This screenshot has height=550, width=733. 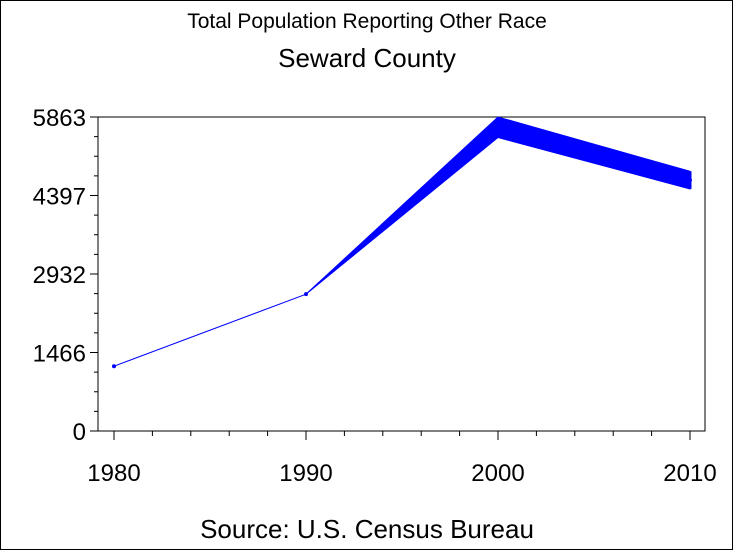 What do you see at coordinates (367, 529) in the screenshot?
I see `chart-source-note: Source: U.S. Census Bureau` at bounding box center [367, 529].